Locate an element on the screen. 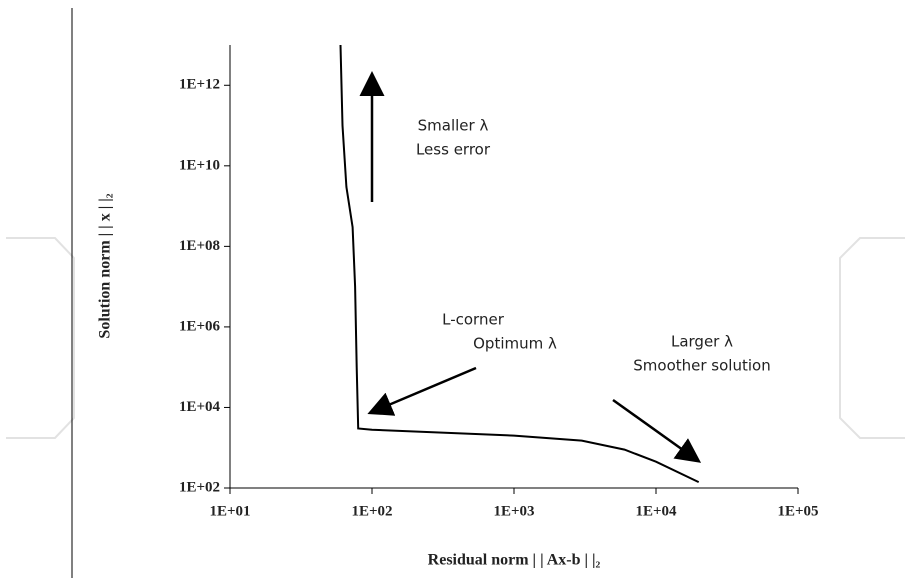 This screenshot has height=586, width=911. y-axis-title: Solution norm | | x | |₂ is located at coordinates (105, 265).